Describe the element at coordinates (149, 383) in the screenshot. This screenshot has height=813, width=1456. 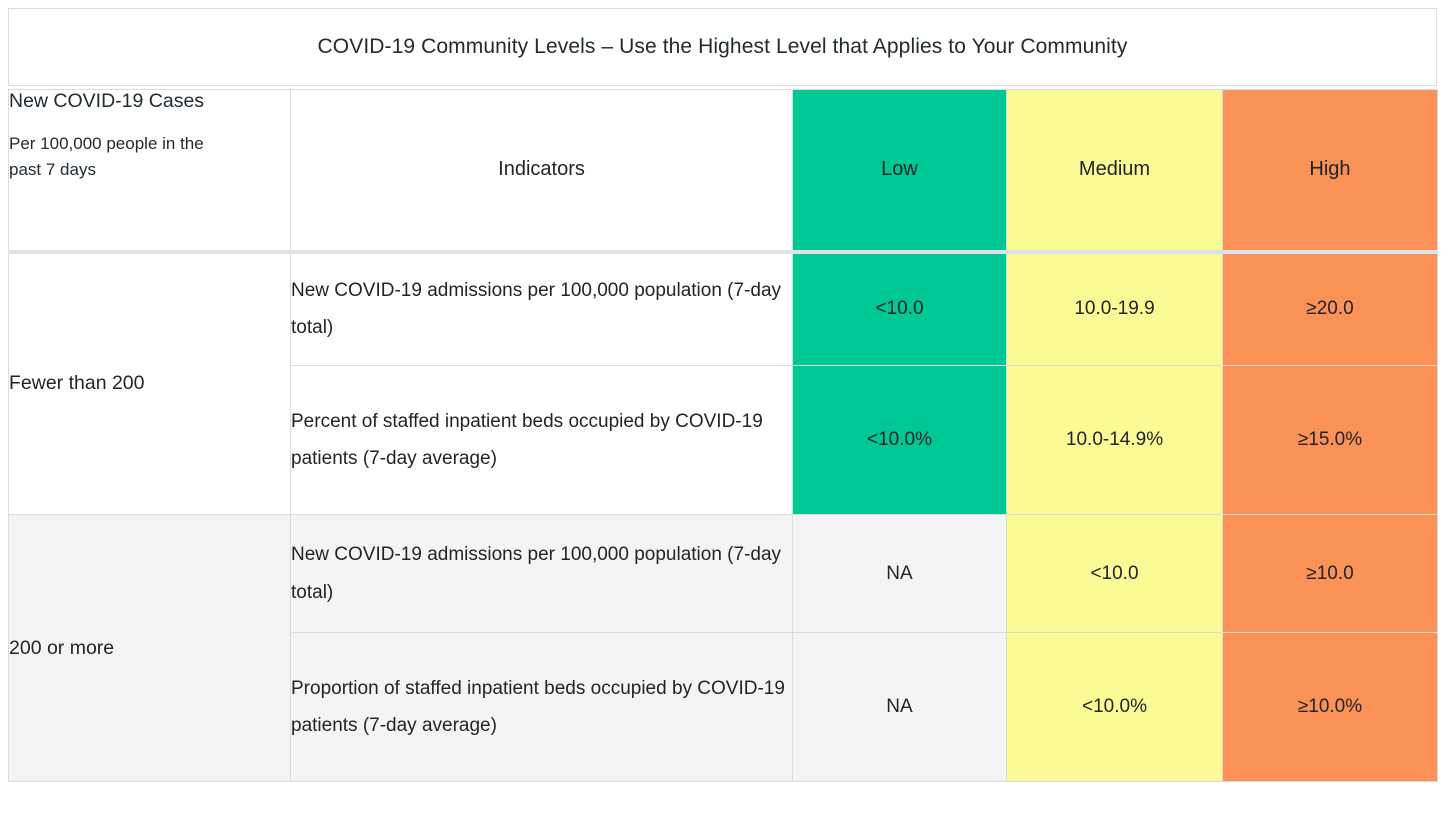
I see `cases-group-fewer-than-200: Fewer than 200` at that location.